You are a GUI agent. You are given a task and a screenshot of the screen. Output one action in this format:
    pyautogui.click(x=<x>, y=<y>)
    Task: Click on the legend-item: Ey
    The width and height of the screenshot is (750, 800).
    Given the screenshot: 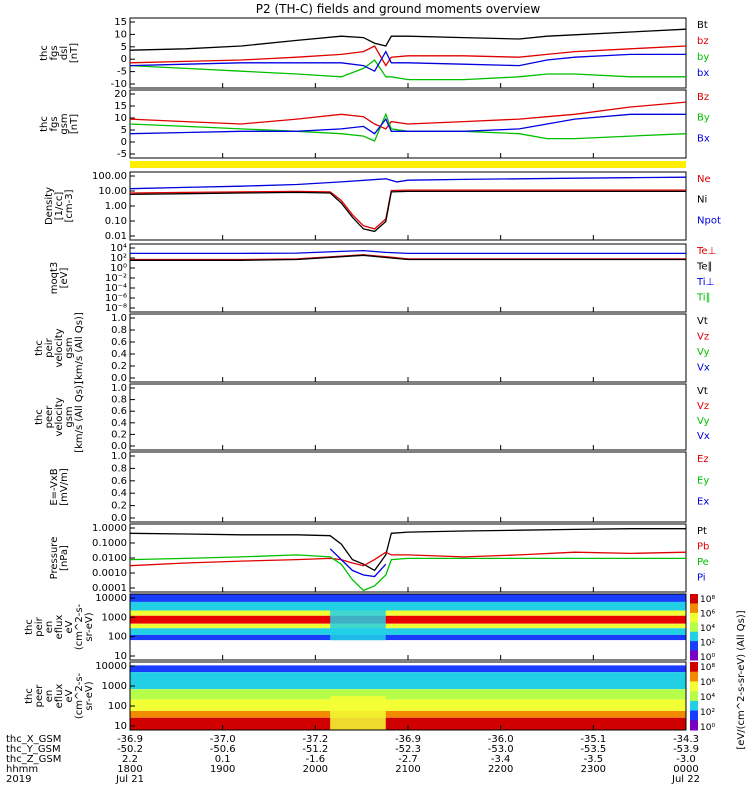 What is the action you would take?
    pyautogui.click(x=703, y=480)
    